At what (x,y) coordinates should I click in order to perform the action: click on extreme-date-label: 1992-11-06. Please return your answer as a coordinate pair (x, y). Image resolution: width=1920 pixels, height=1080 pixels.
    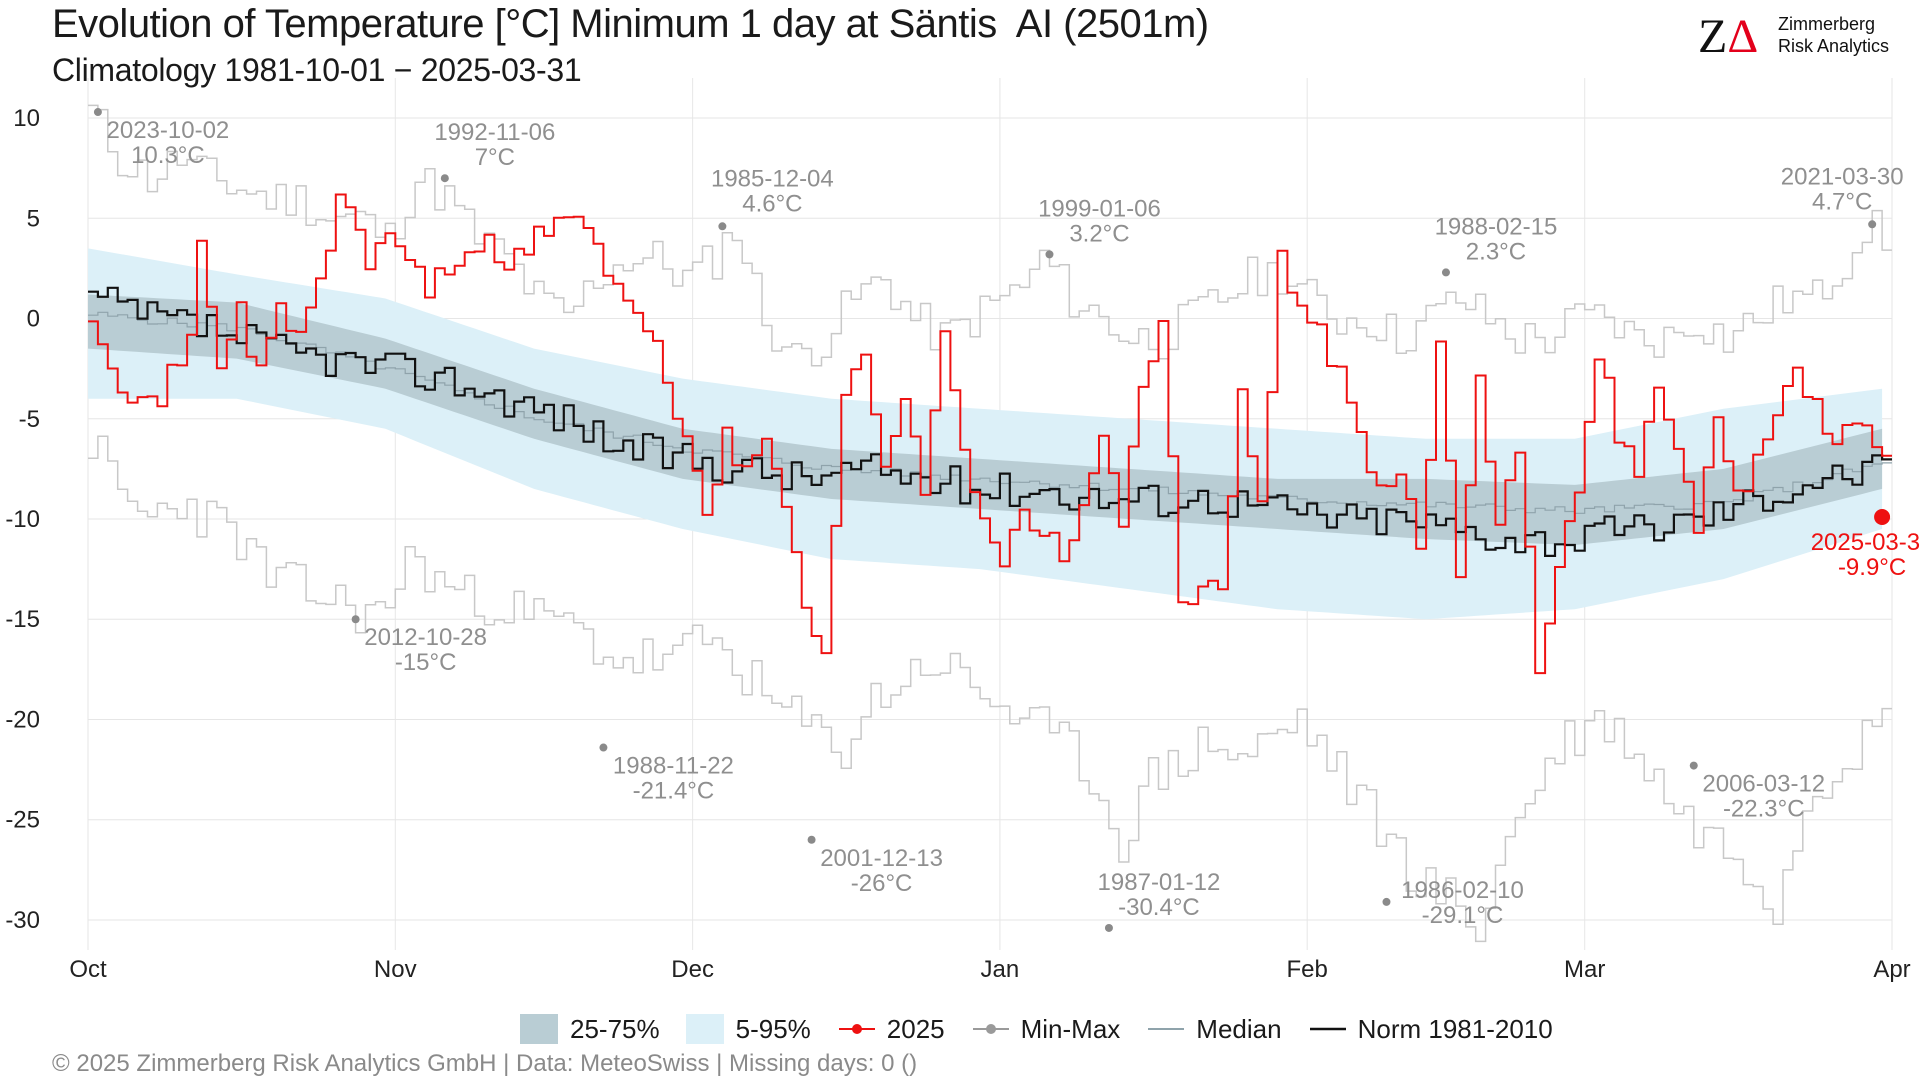
    Looking at the image, I should click on (494, 132).